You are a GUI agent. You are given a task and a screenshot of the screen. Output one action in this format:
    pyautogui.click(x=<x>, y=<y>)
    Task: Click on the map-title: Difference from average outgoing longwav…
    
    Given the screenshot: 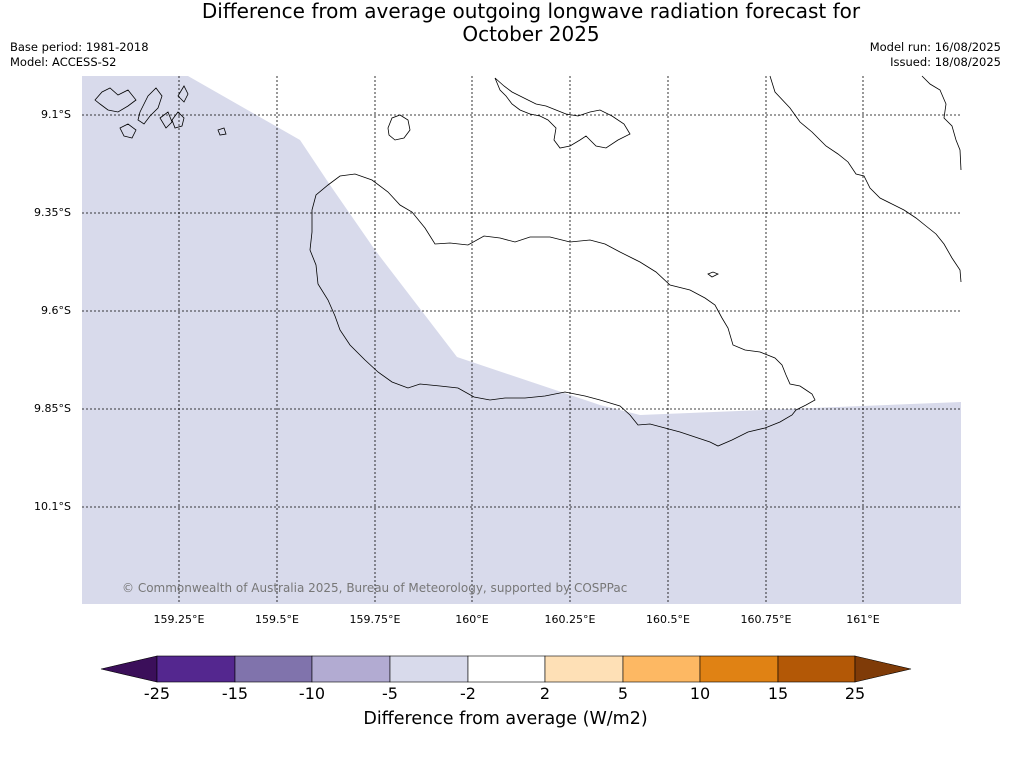 What is the action you would take?
    pyautogui.click(x=505, y=23)
    